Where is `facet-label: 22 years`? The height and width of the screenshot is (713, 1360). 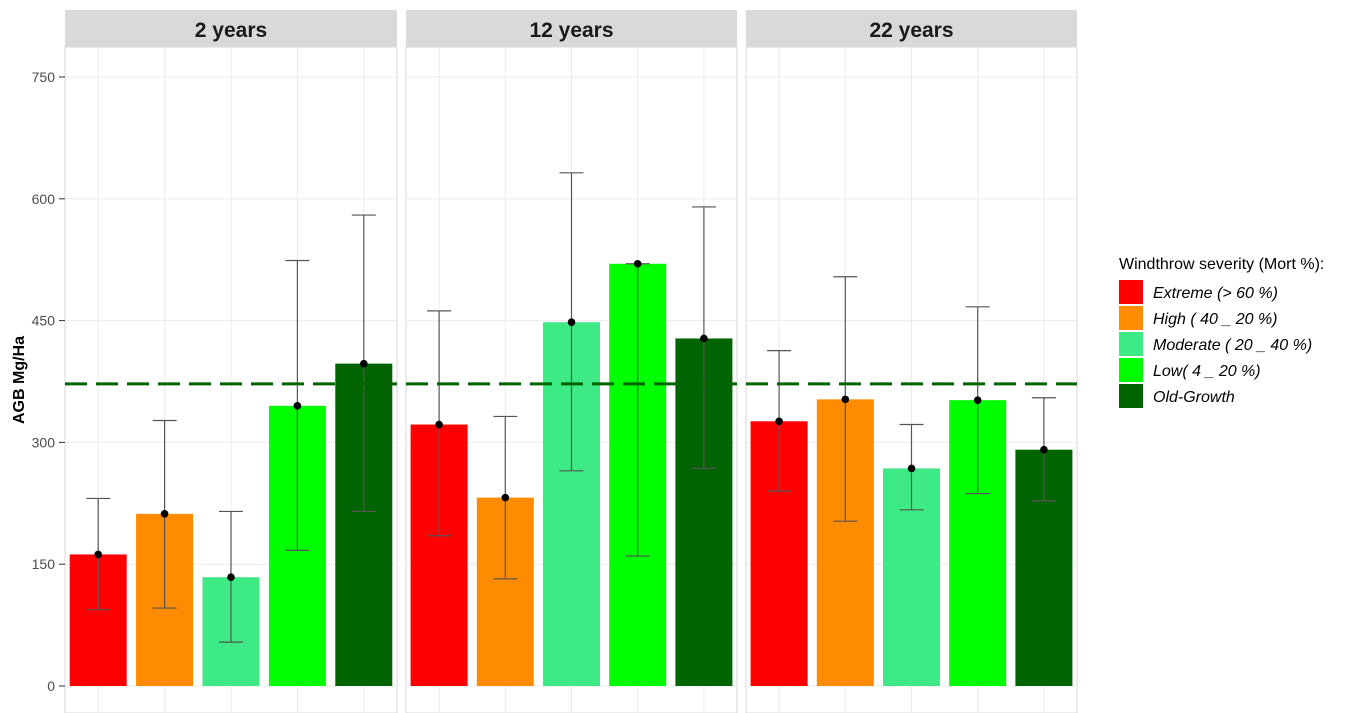
facet-label: 22 years is located at coordinates (911, 30).